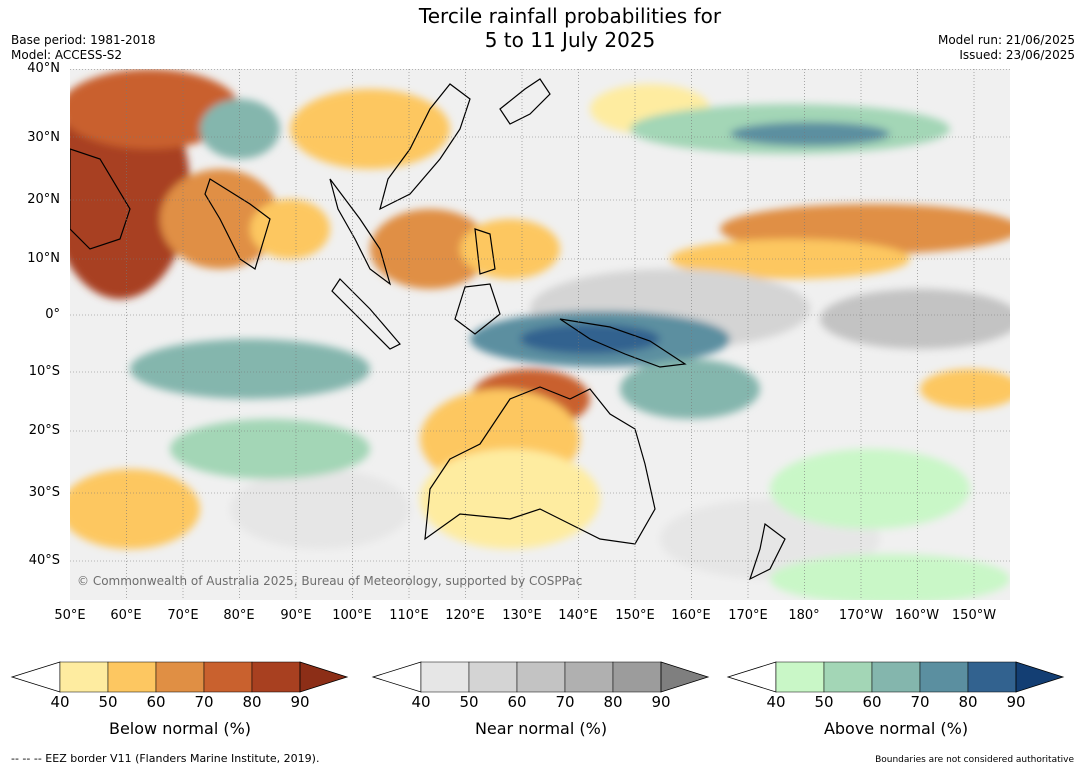 The height and width of the screenshot is (770, 1085). What do you see at coordinates (44, 492) in the screenshot?
I see `lat-label: 30°S` at bounding box center [44, 492].